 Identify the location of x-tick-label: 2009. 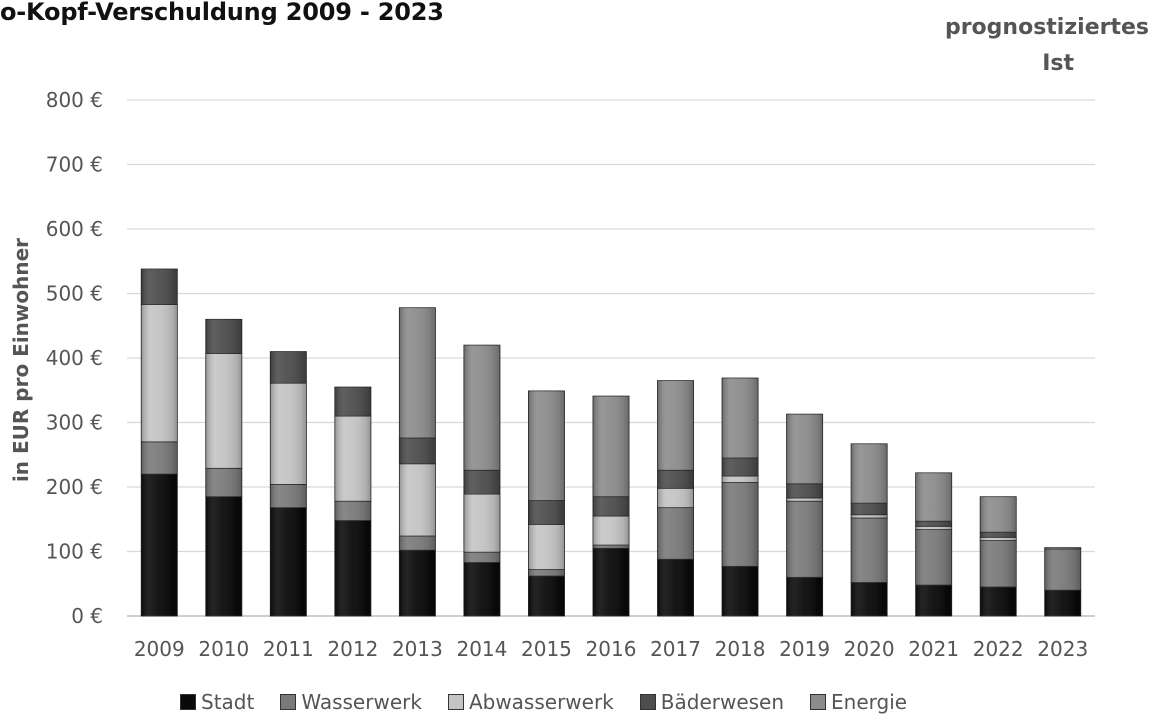
(159, 649).